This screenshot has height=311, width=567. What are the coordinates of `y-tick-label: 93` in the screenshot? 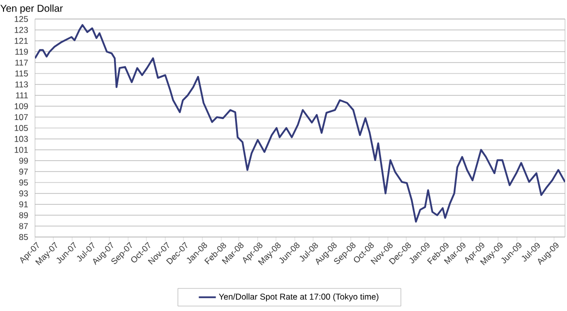 It's located at (23, 193).